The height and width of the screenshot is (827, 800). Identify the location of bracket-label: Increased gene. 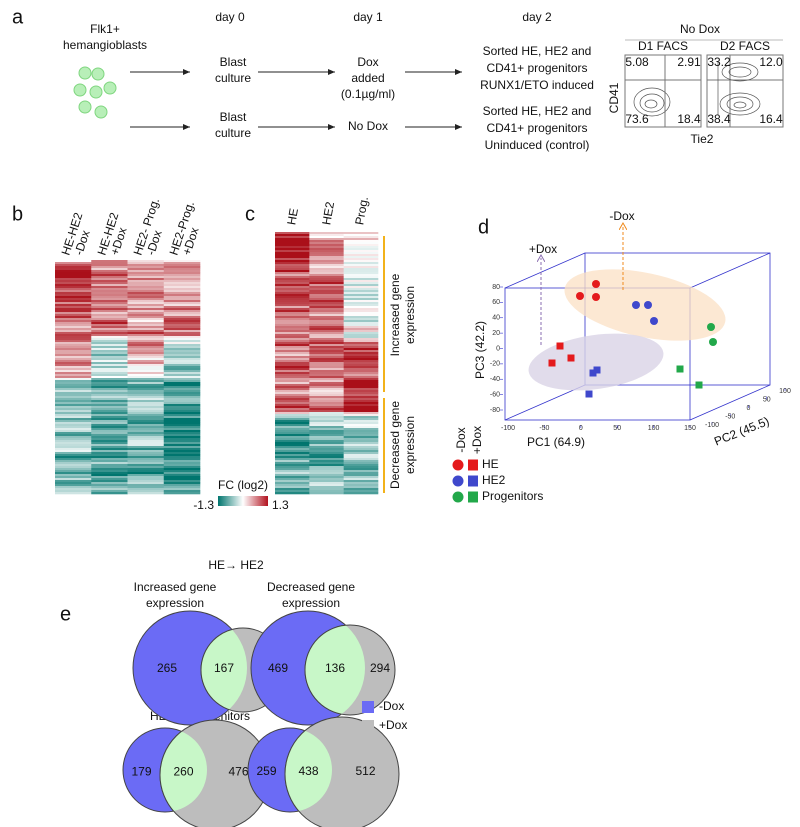
(395, 314).